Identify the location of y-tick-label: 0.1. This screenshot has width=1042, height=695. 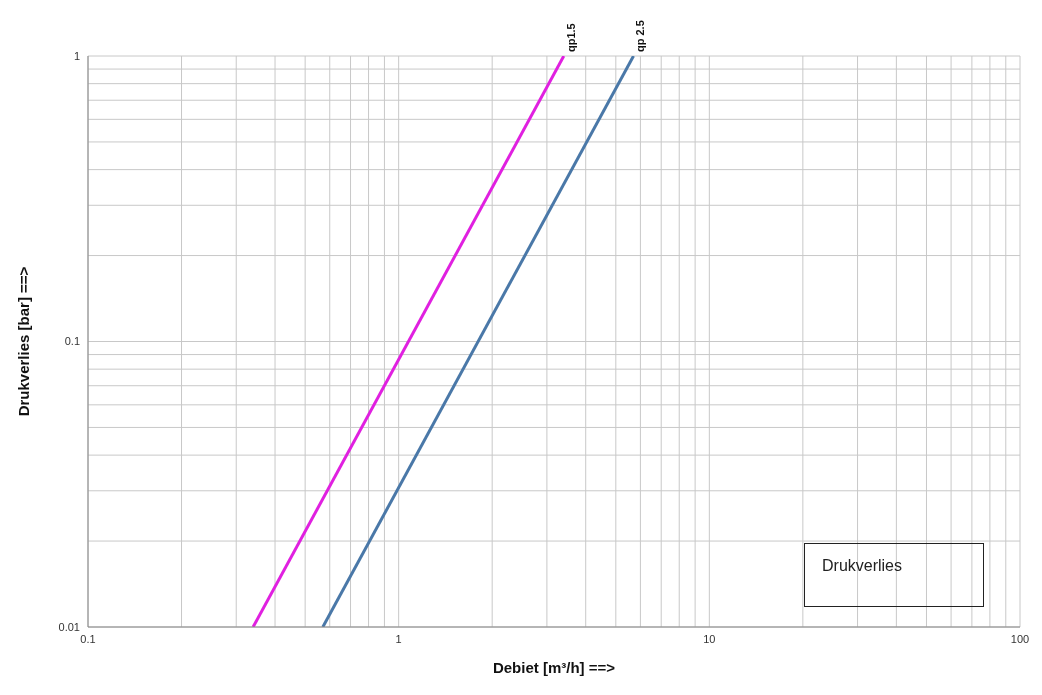
(72, 341).